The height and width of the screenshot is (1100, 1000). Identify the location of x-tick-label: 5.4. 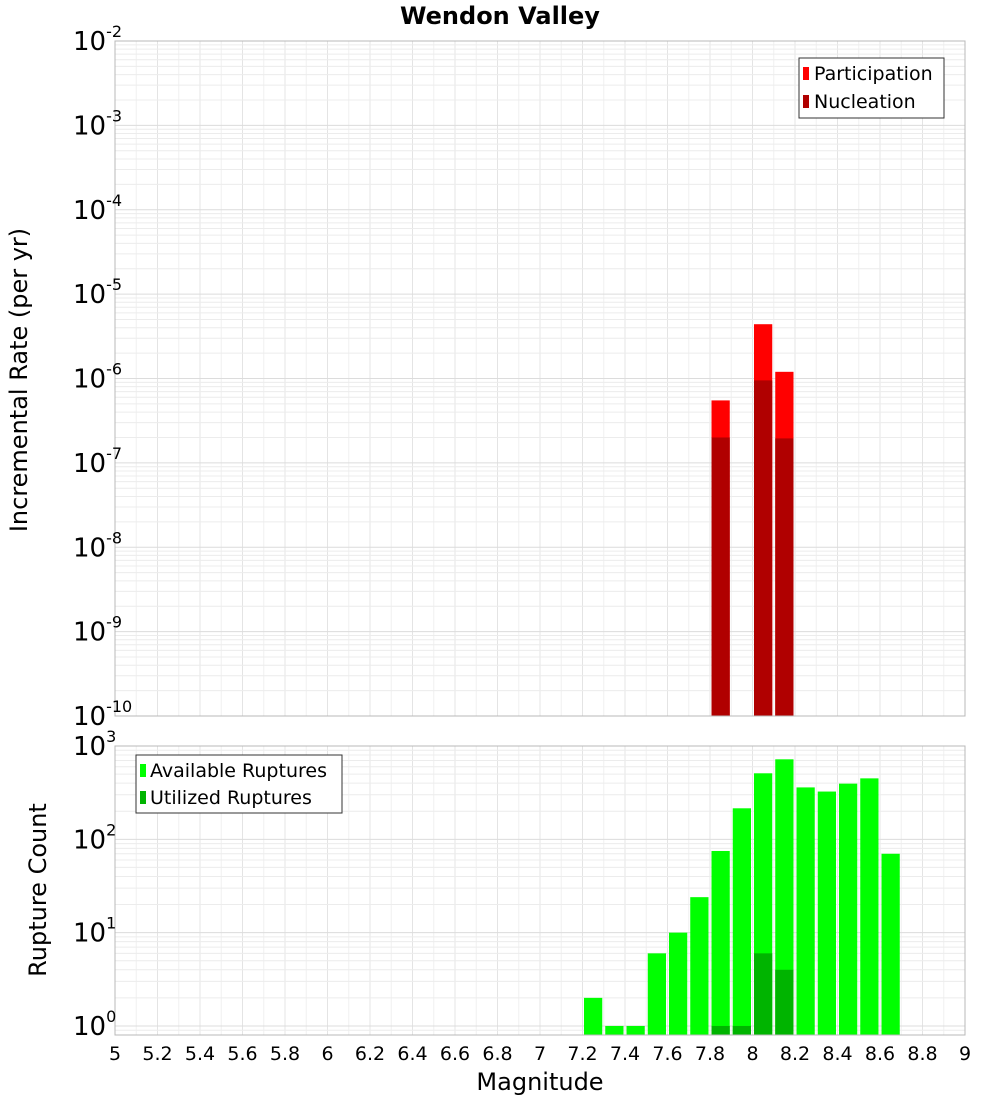
(200, 1054).